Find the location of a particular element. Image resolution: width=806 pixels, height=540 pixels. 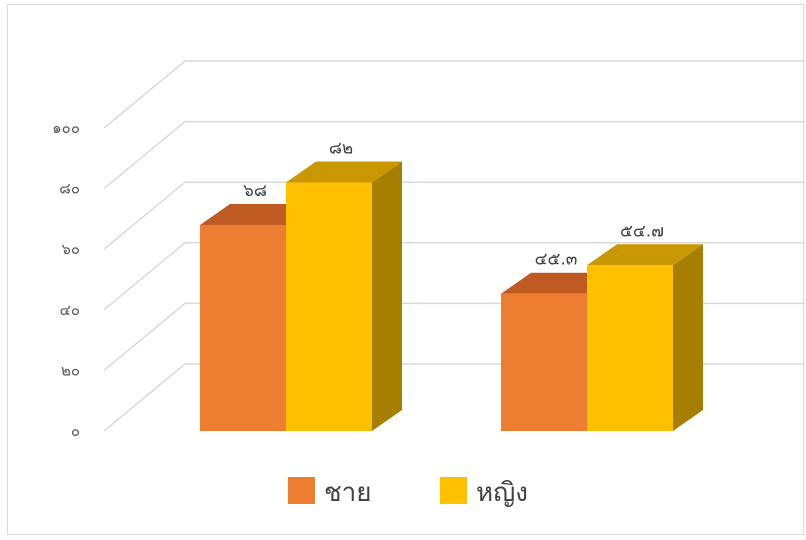

y-tick-label: ๒๐ is located at coordinates (70, 370).